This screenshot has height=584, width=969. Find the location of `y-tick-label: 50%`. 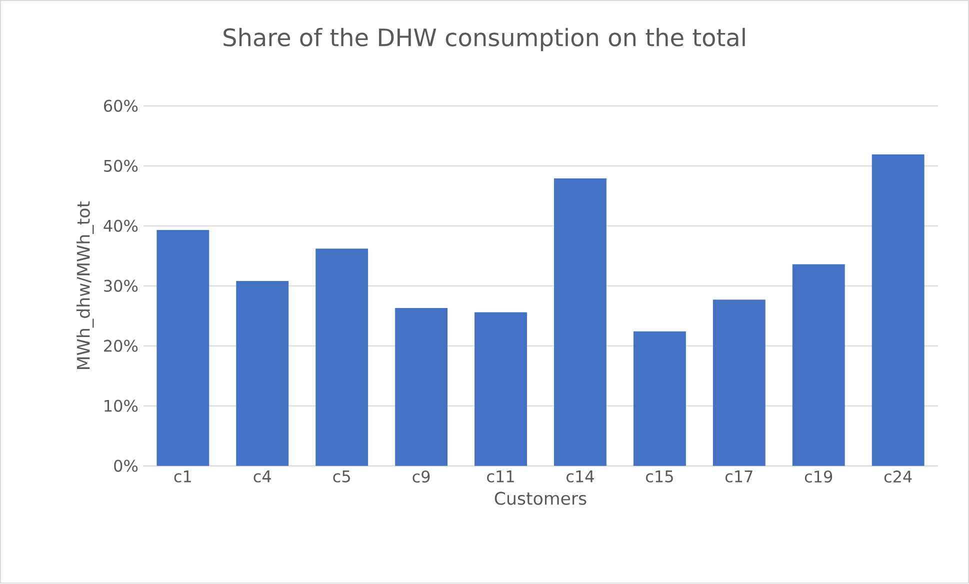

y-tick-label: 50% is located at coordinates (121, 166).